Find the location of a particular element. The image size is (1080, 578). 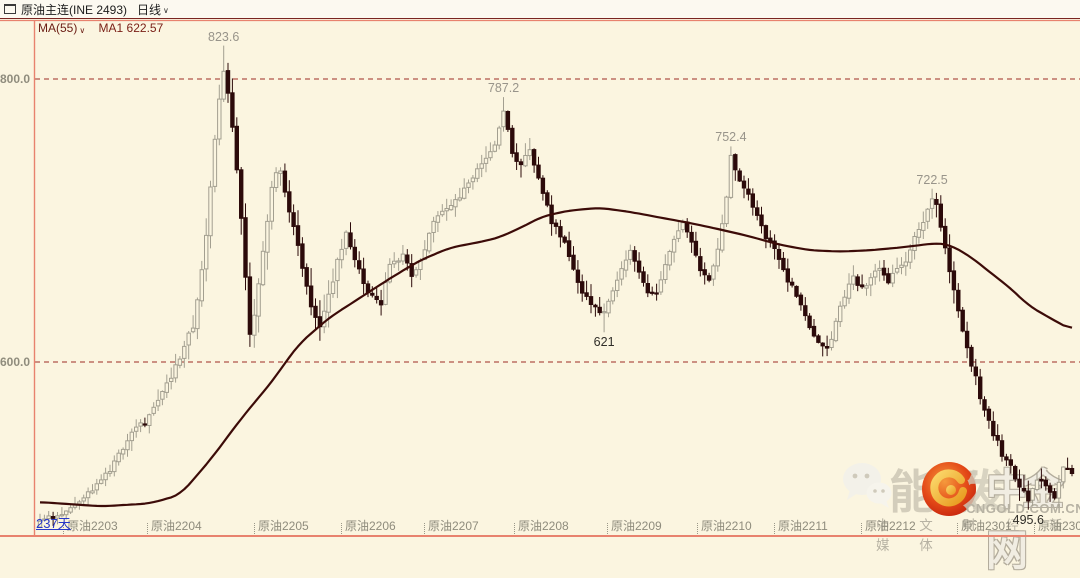

price-annotation: 823.6 is located at coordinates (224, 36).